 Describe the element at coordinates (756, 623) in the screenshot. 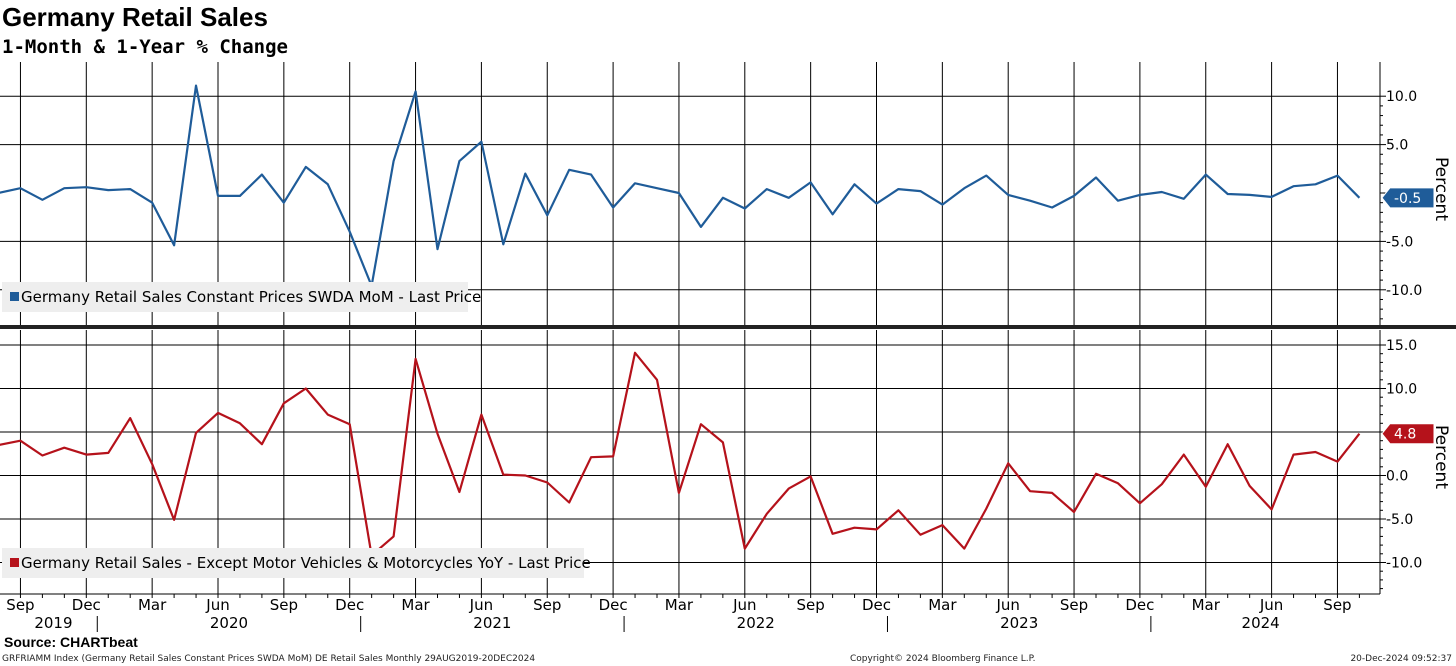

I see `x-year-label: 2022` at that location.